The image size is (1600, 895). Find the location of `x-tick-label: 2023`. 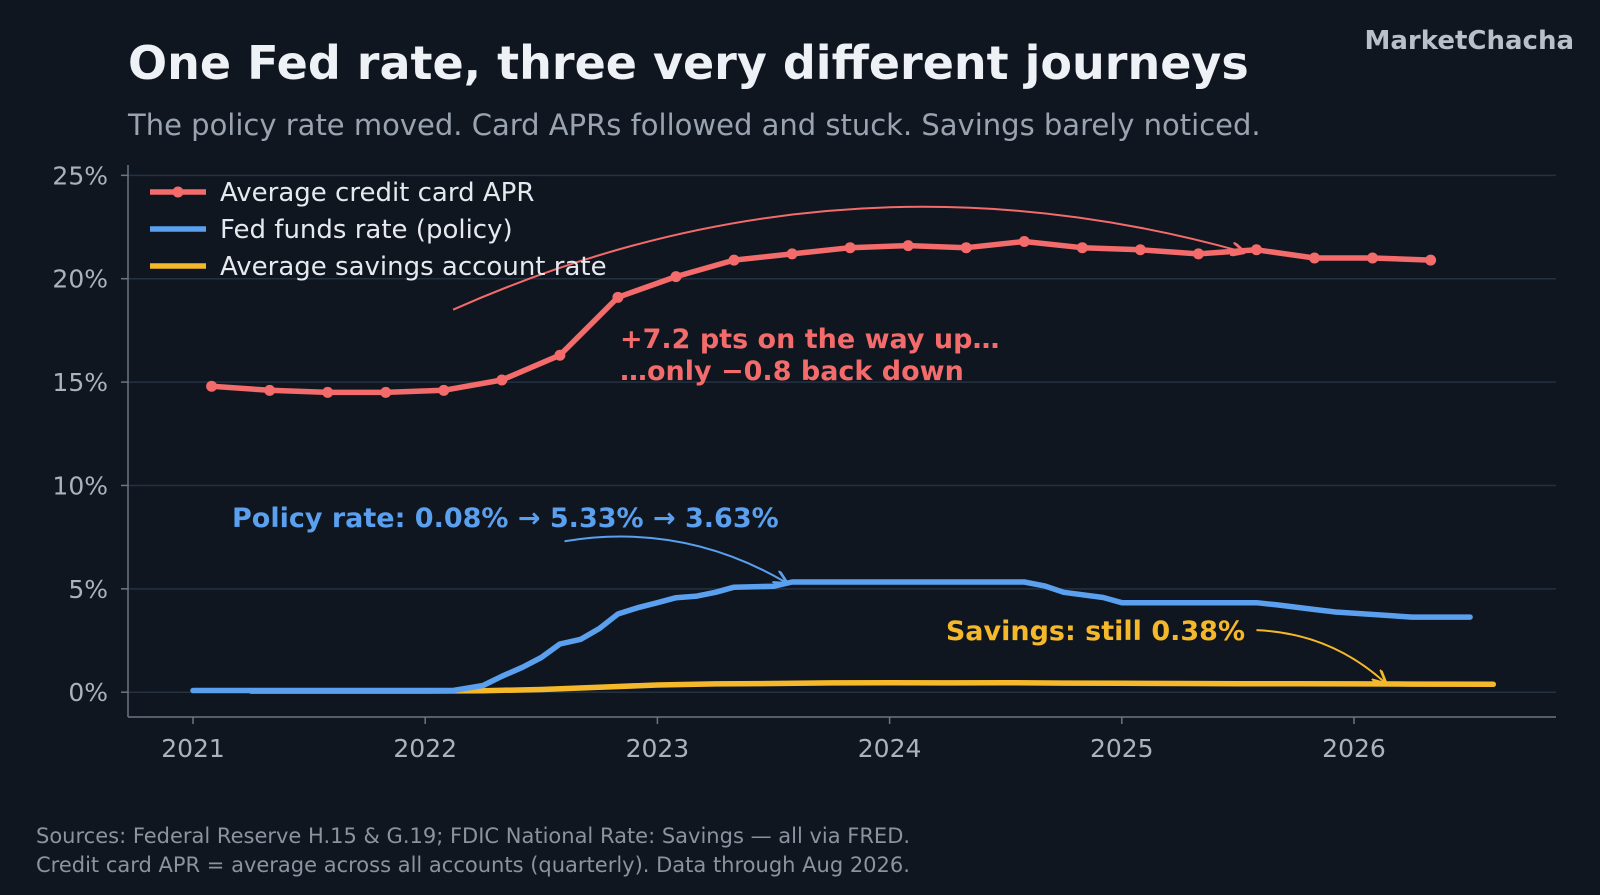

x-tick-label: 2023 is located at coordinates (658, 748).